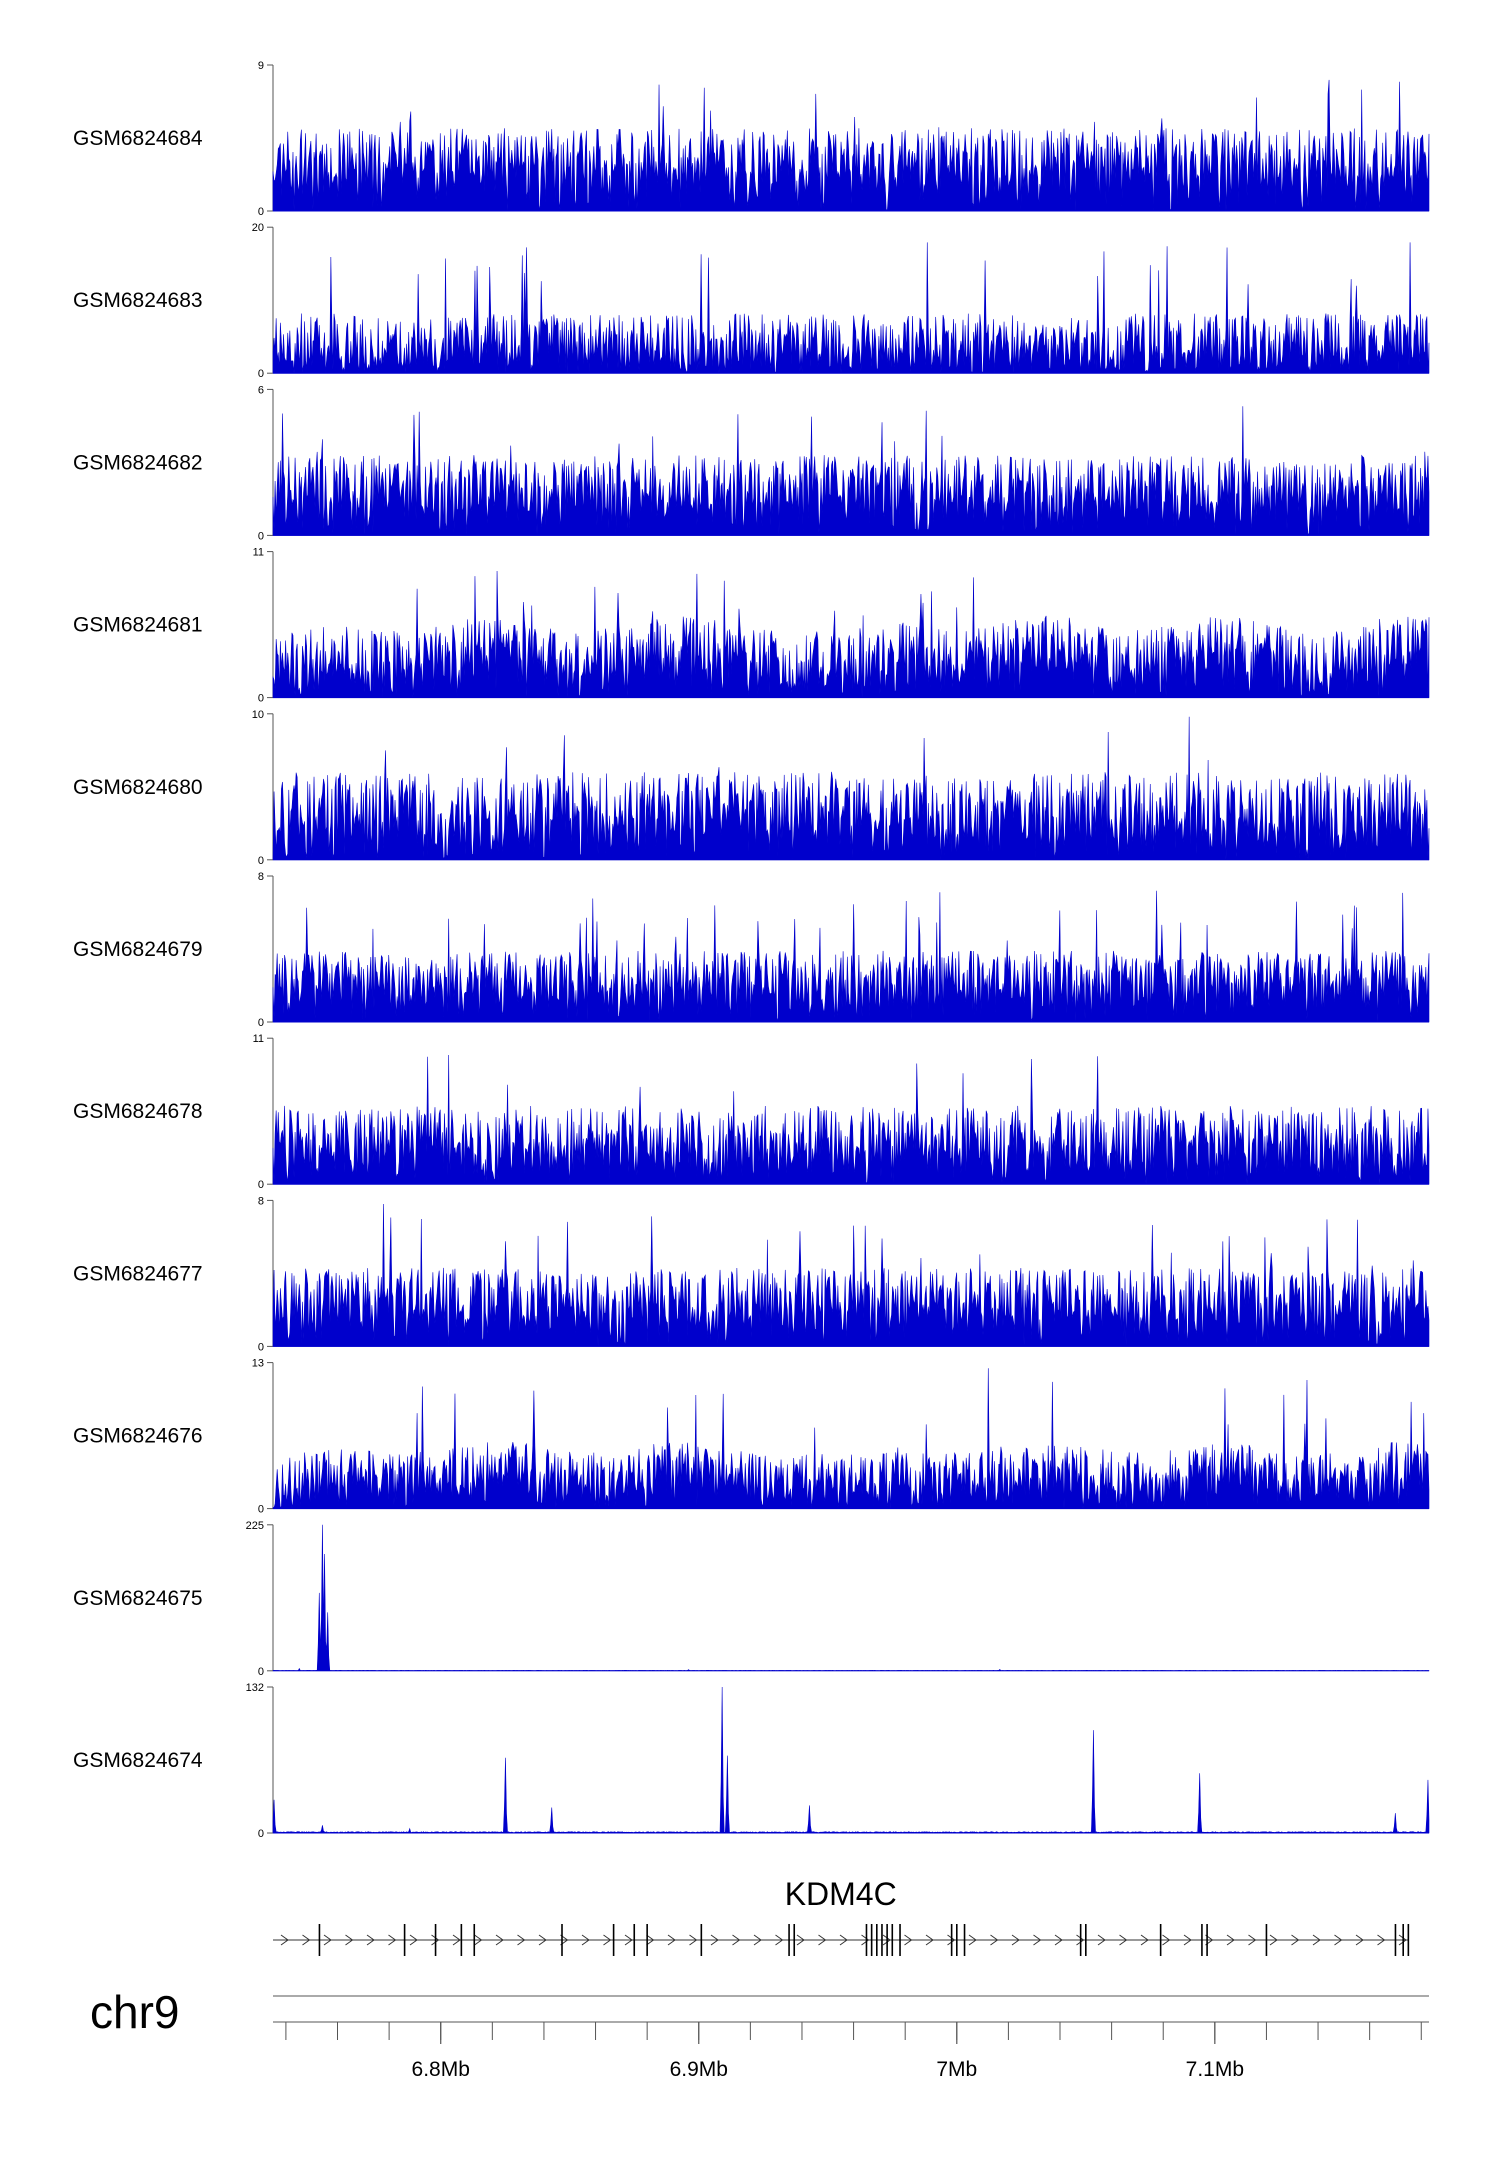  What do you see at coordinates (841, 1894) in the screenshot?
I see `gene-name-label: KDM4C` at bounding box center [841, 1894].